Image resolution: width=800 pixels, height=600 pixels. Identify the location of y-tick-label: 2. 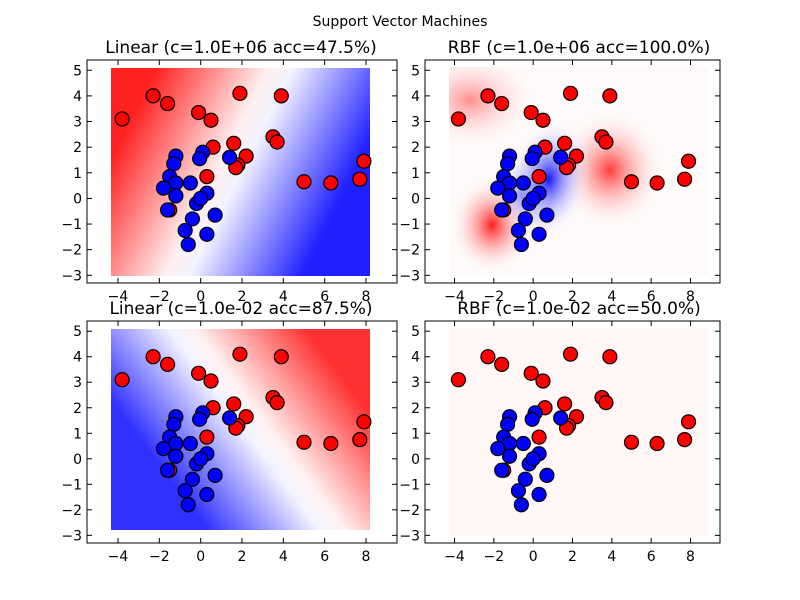
(415, 148).